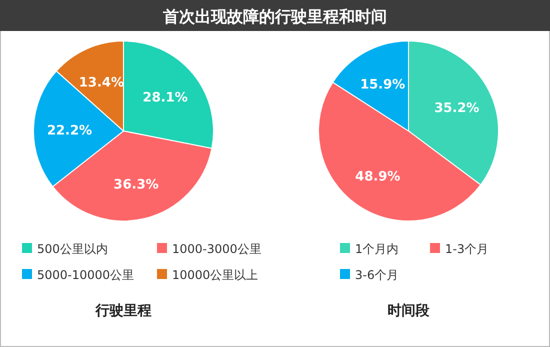 The width and height of the screenshot is (550, 347). Describe the element at coordinates (69, 130) in the screenshot. I see `data-label: 22.2%` at that location.